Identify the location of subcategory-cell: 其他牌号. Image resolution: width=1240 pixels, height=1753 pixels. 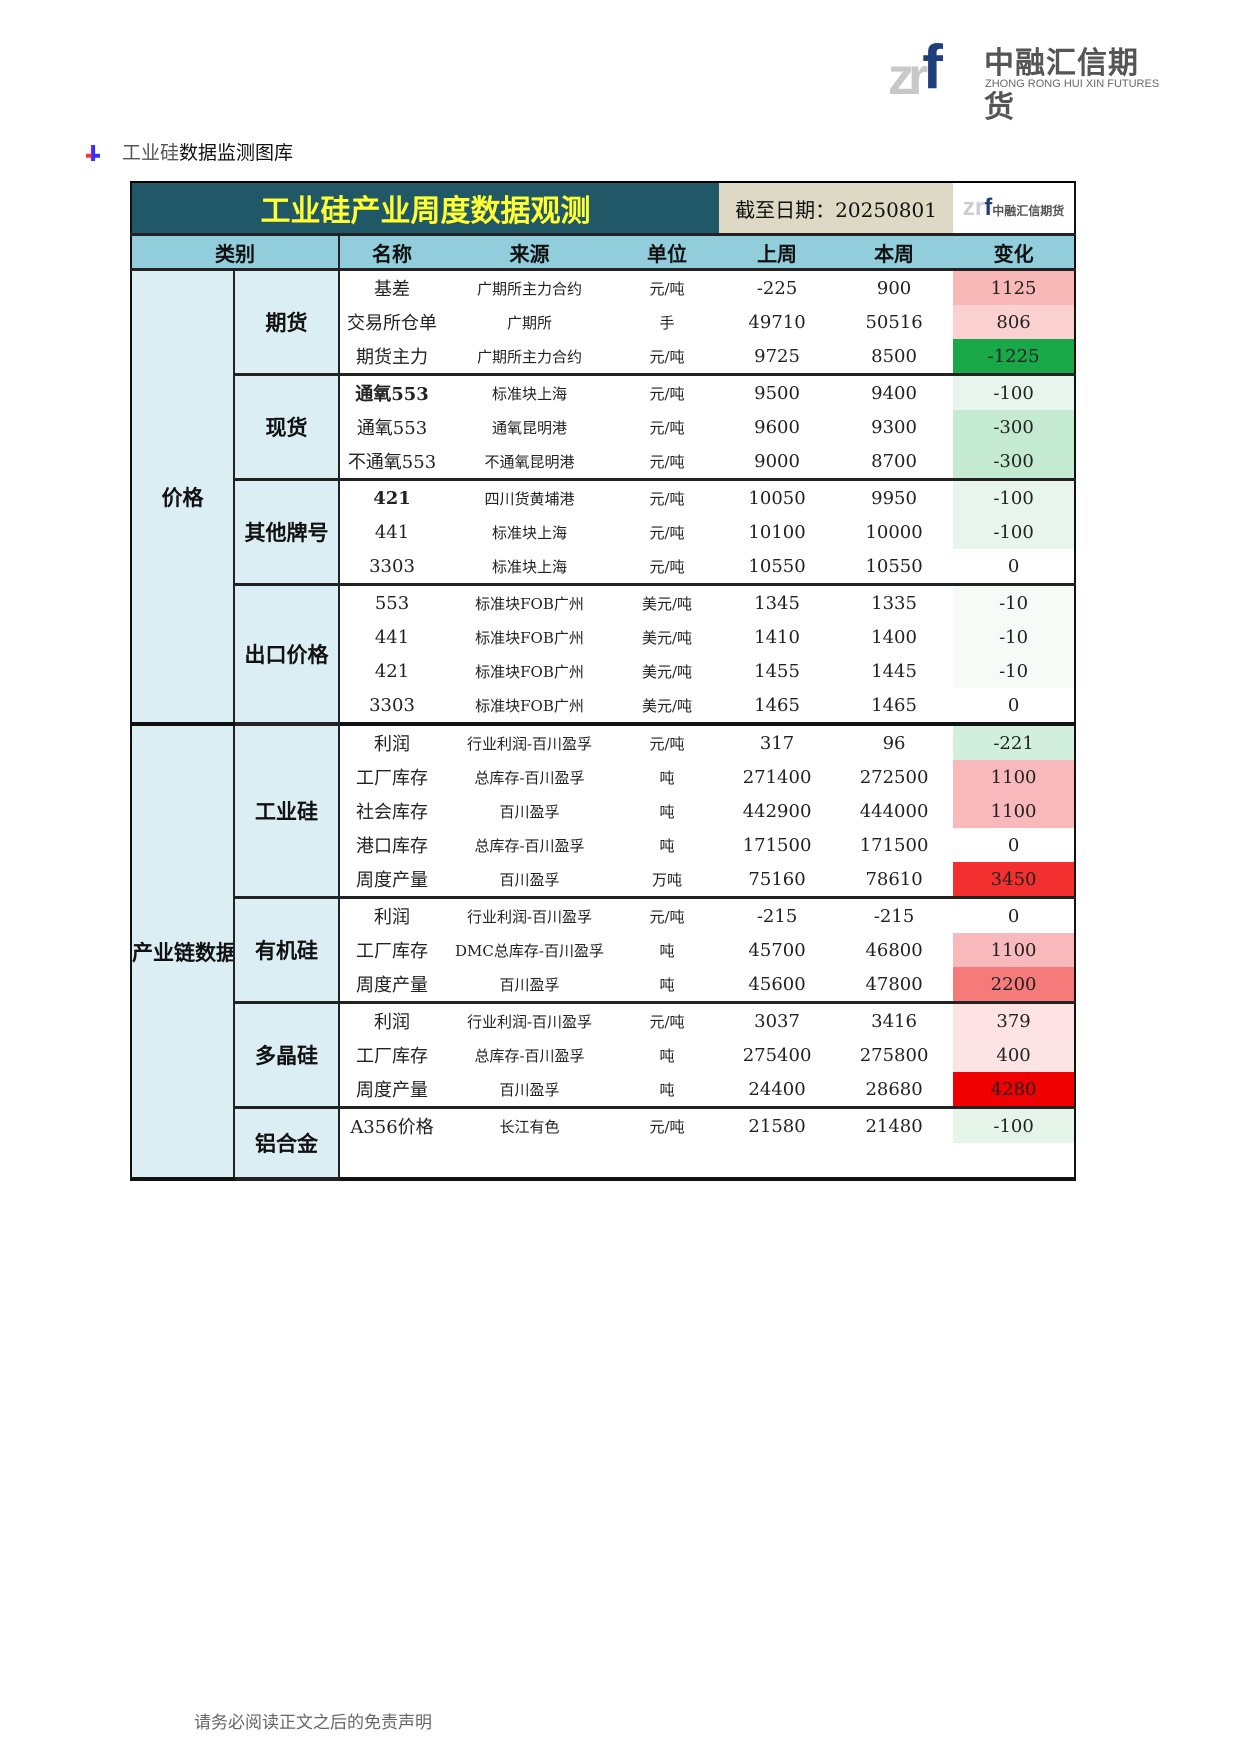
(287, 532).